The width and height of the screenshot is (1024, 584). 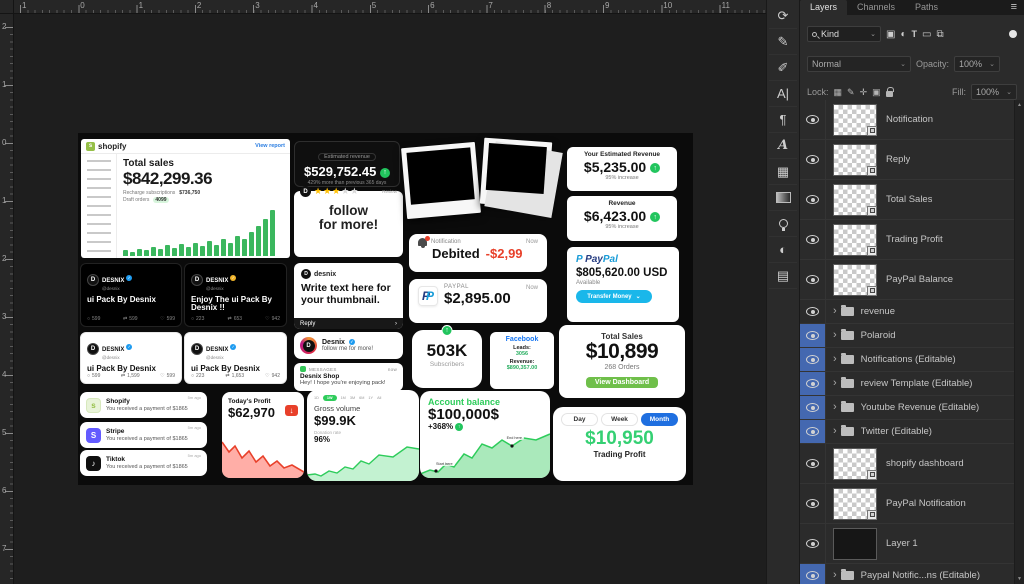 What do you see at coordinates (878, 335) in the screenshot?
I see `layer-name: Polaroid` at bounding box center [878, 335].